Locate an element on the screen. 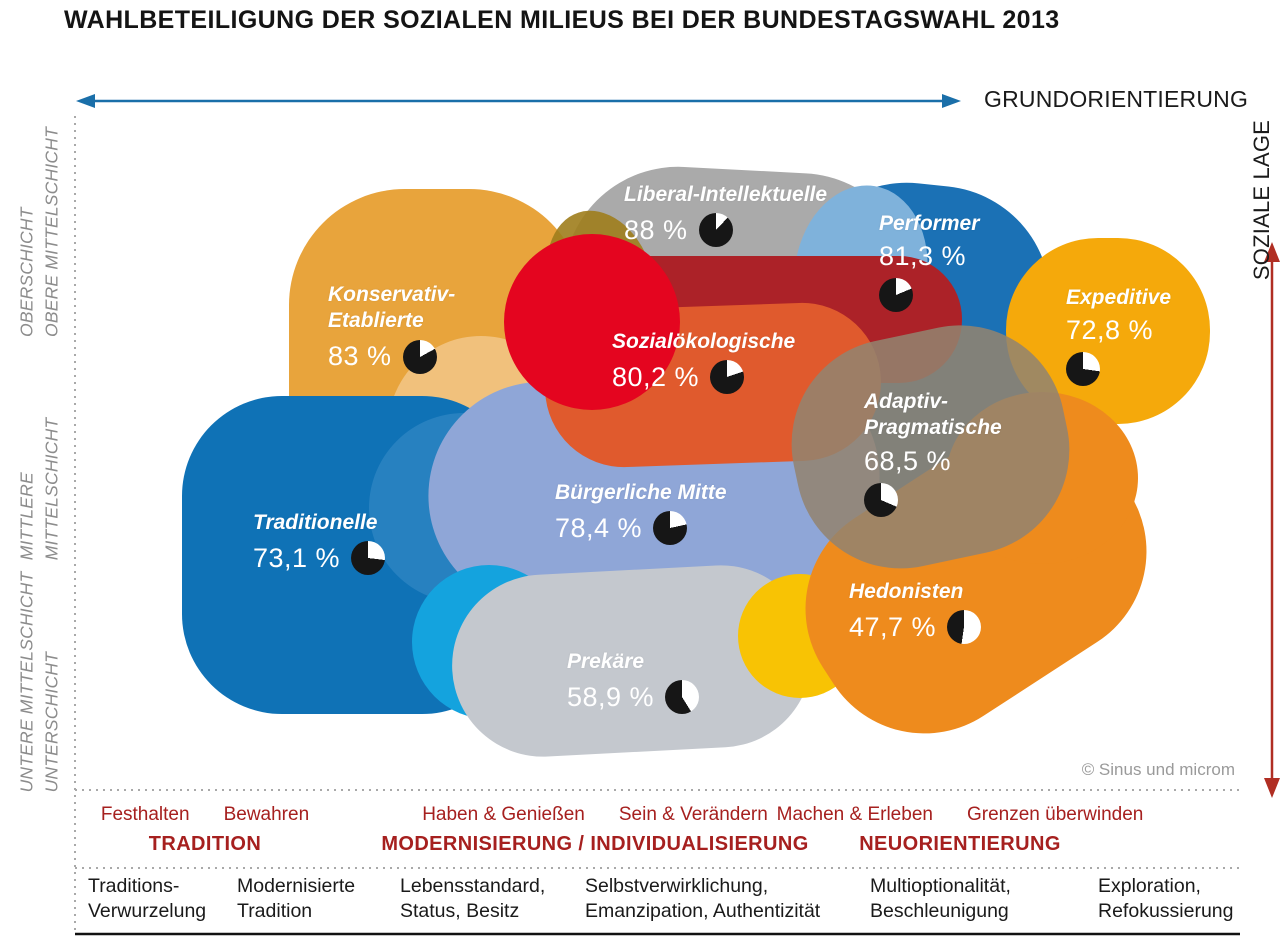 The image size is (1280, 945). milieu-prekaere: Prekäre 58,9 % is located at coordinates (633, 682).